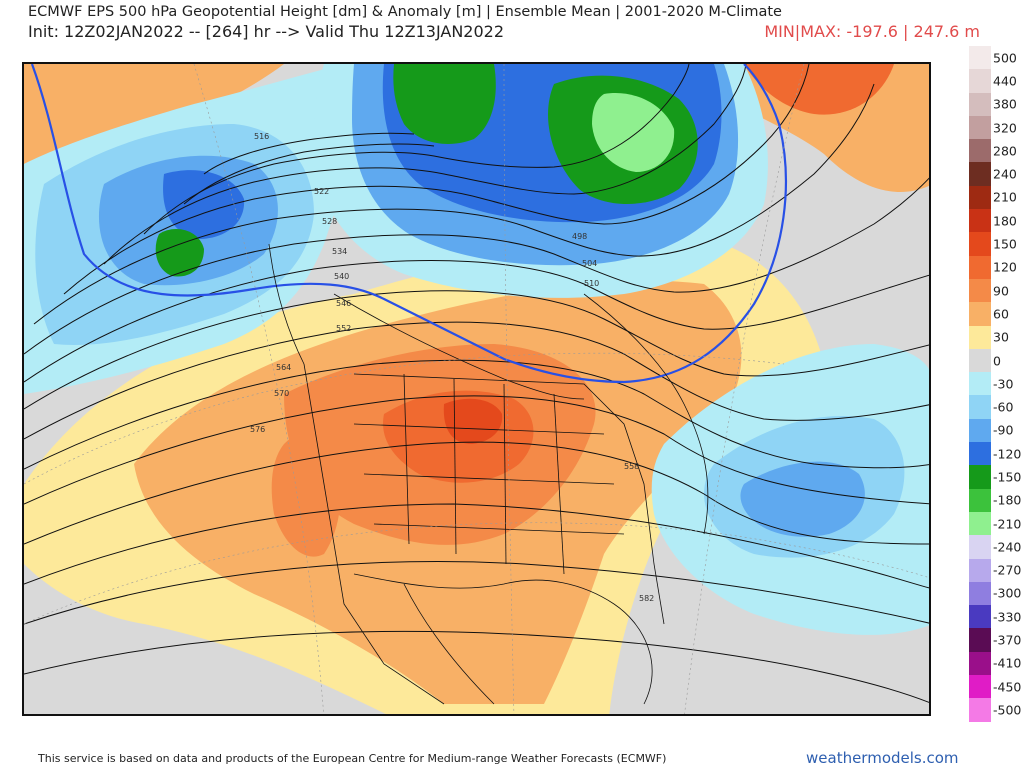 Image resolution: width=1024 pixels, height=768 pixels. Describe the element at coordinates (1005, 104) in the screenshot. I see `colorbar-label: 380` at that location.